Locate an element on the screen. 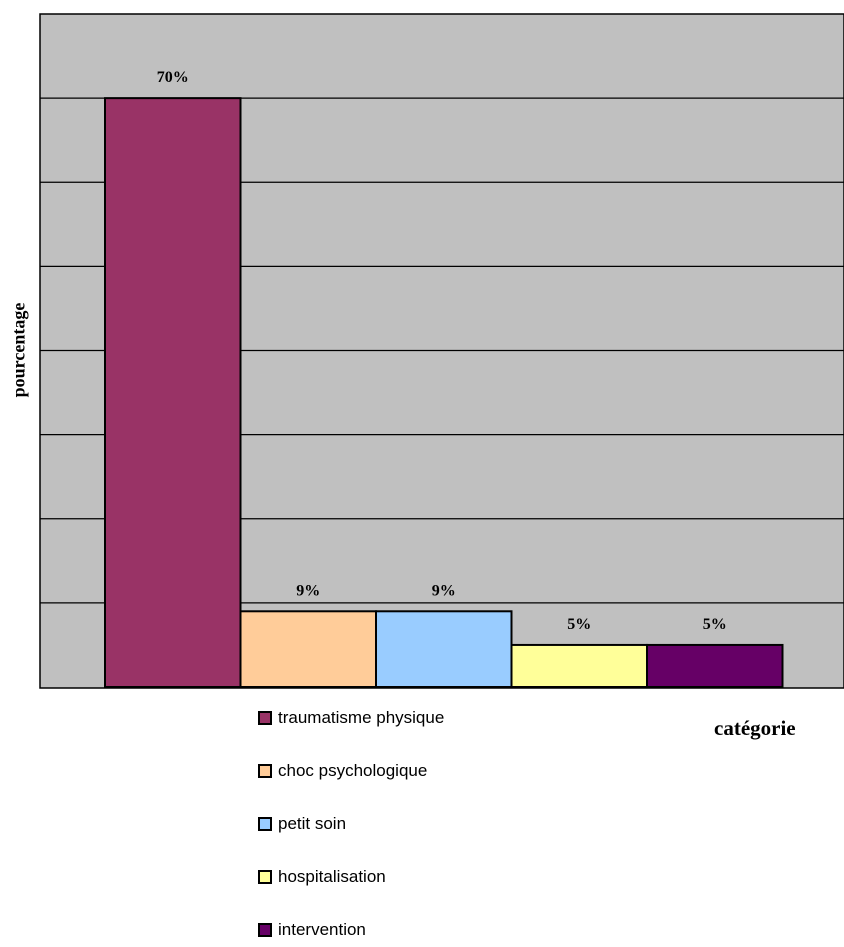 The height and width of the screenshot is (947, 844). y-axis-label-text: pourcentage is located at coordinates (18, 350).